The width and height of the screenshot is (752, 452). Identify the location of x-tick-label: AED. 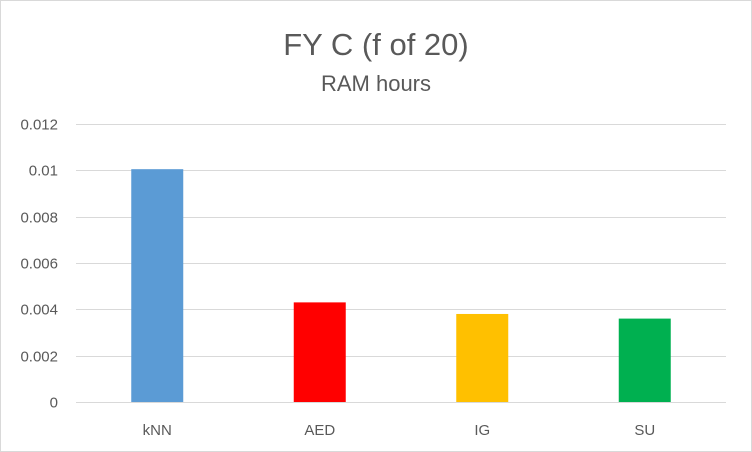
(319, 430).